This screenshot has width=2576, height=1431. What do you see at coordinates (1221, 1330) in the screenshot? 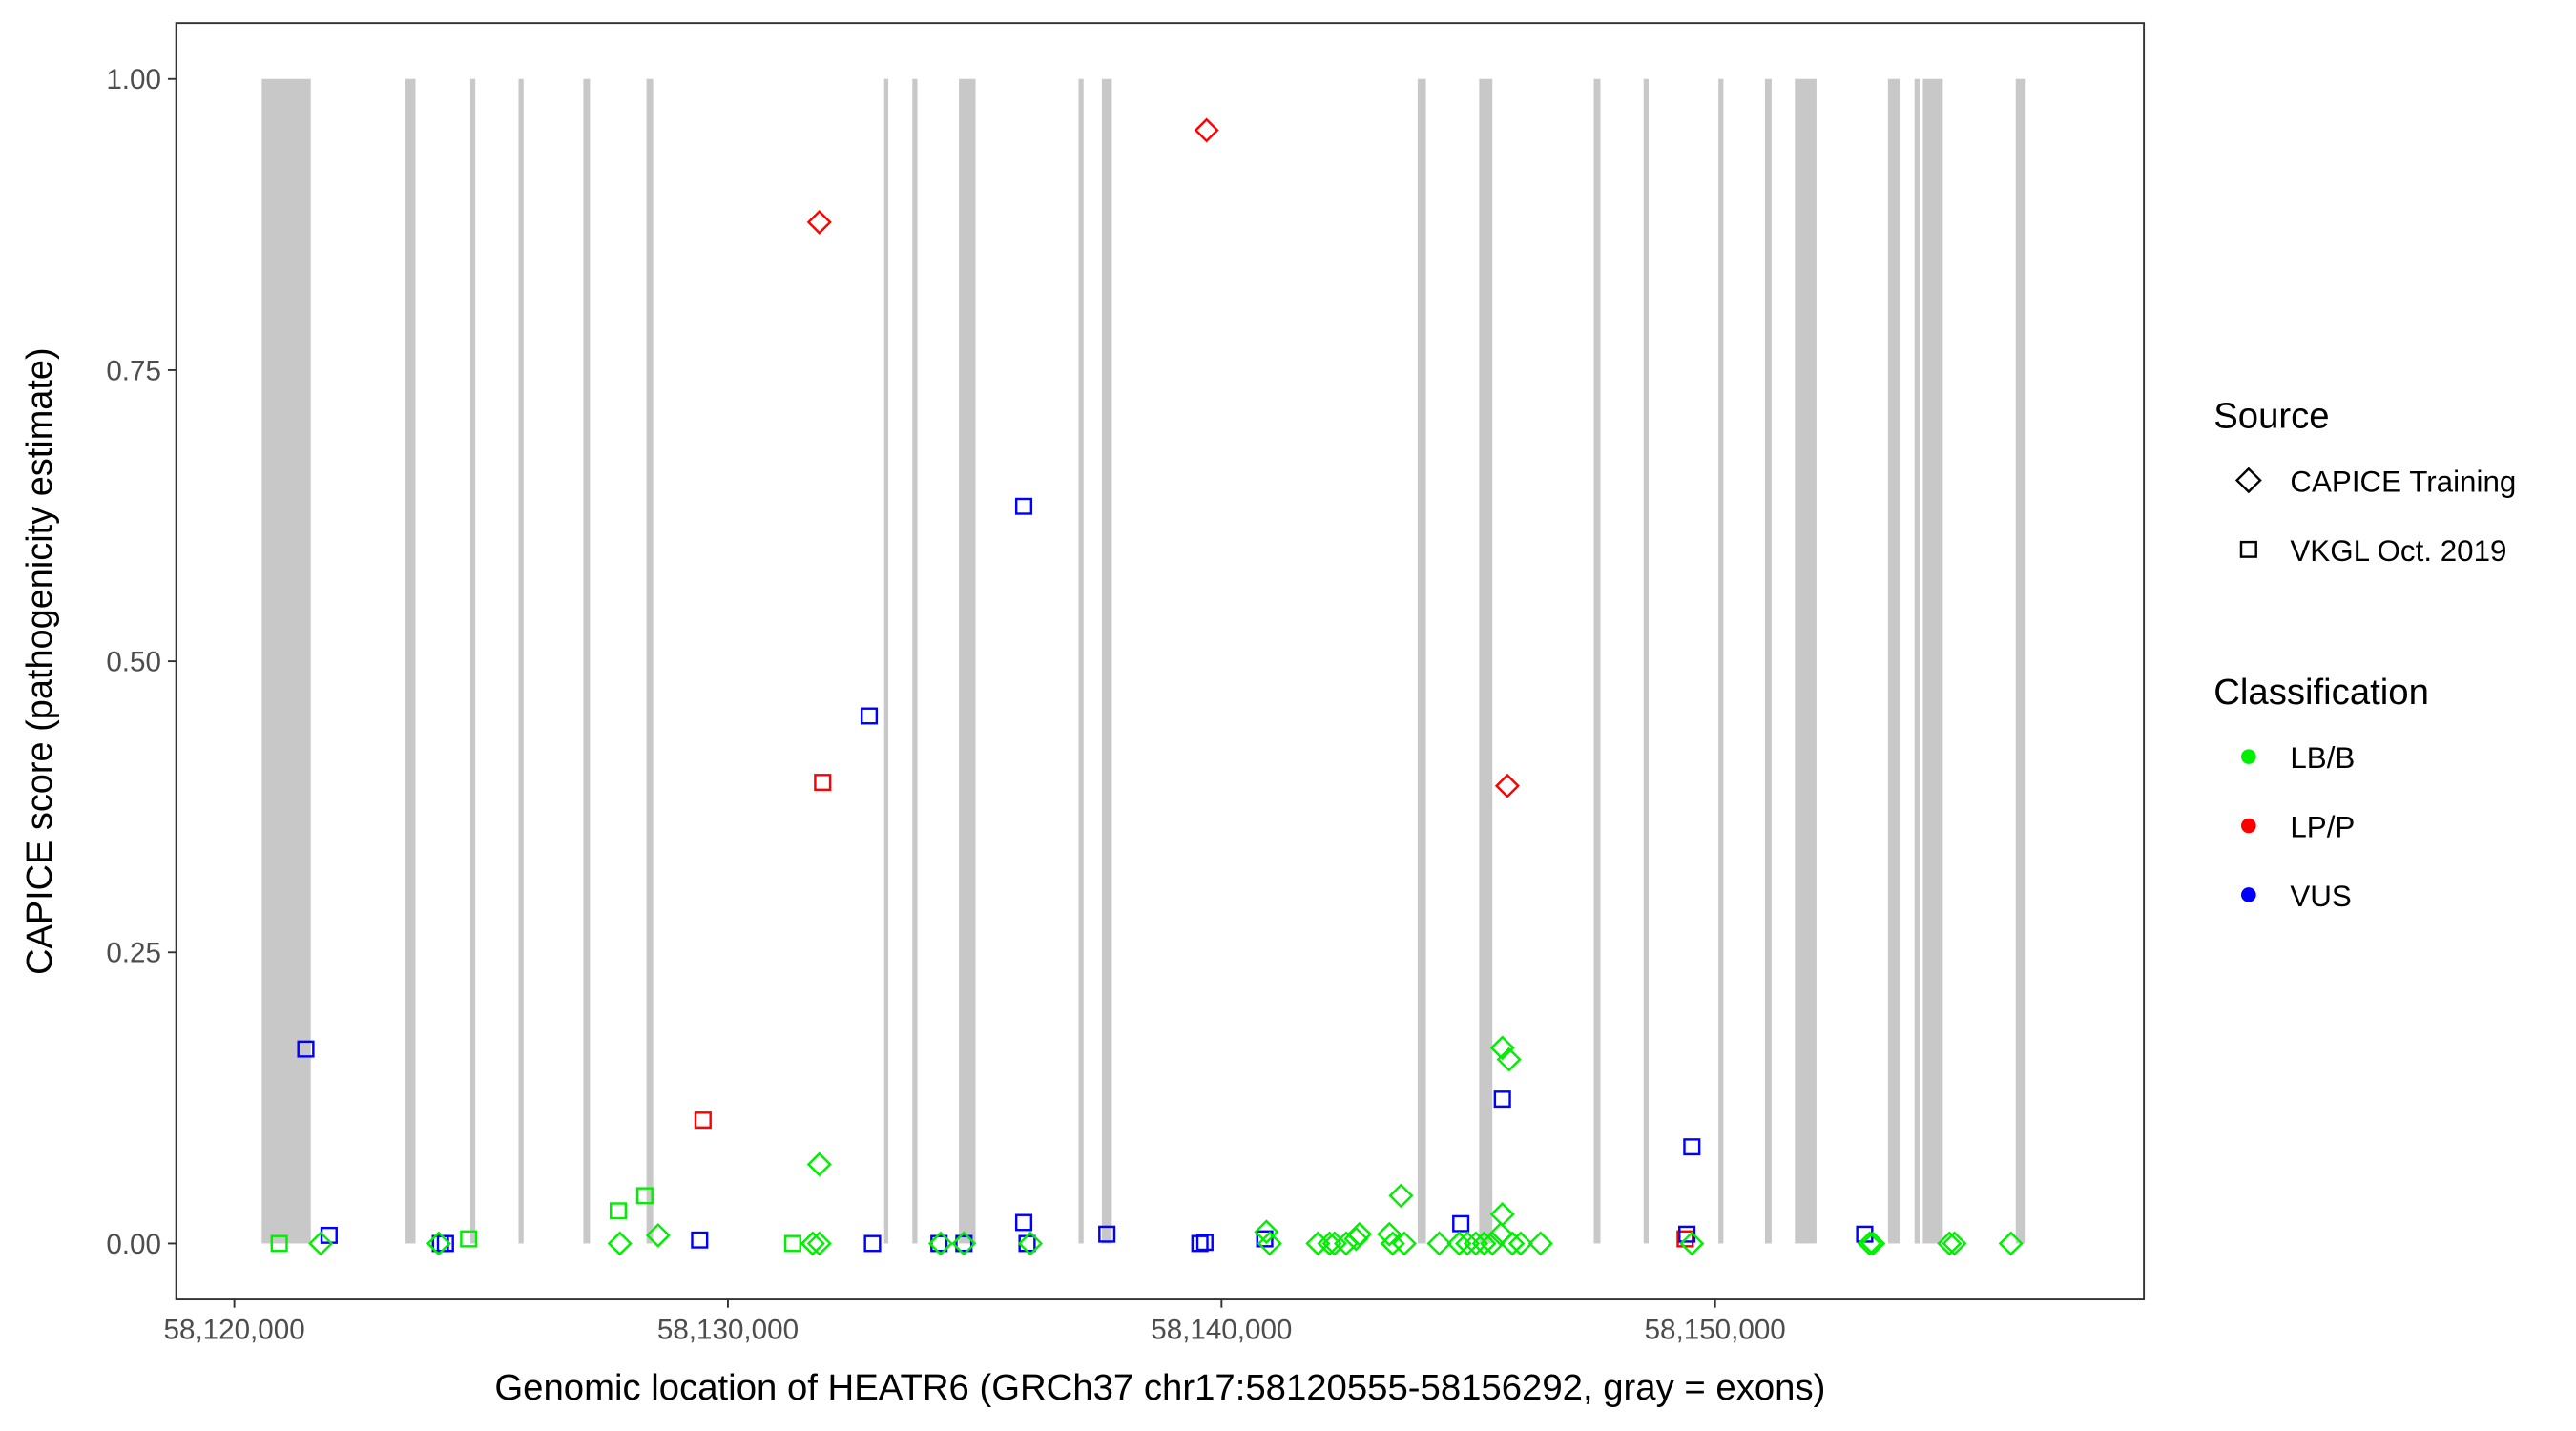
I see `x-tick-label: 58,140,000` at bounding box center [1221, 1330].